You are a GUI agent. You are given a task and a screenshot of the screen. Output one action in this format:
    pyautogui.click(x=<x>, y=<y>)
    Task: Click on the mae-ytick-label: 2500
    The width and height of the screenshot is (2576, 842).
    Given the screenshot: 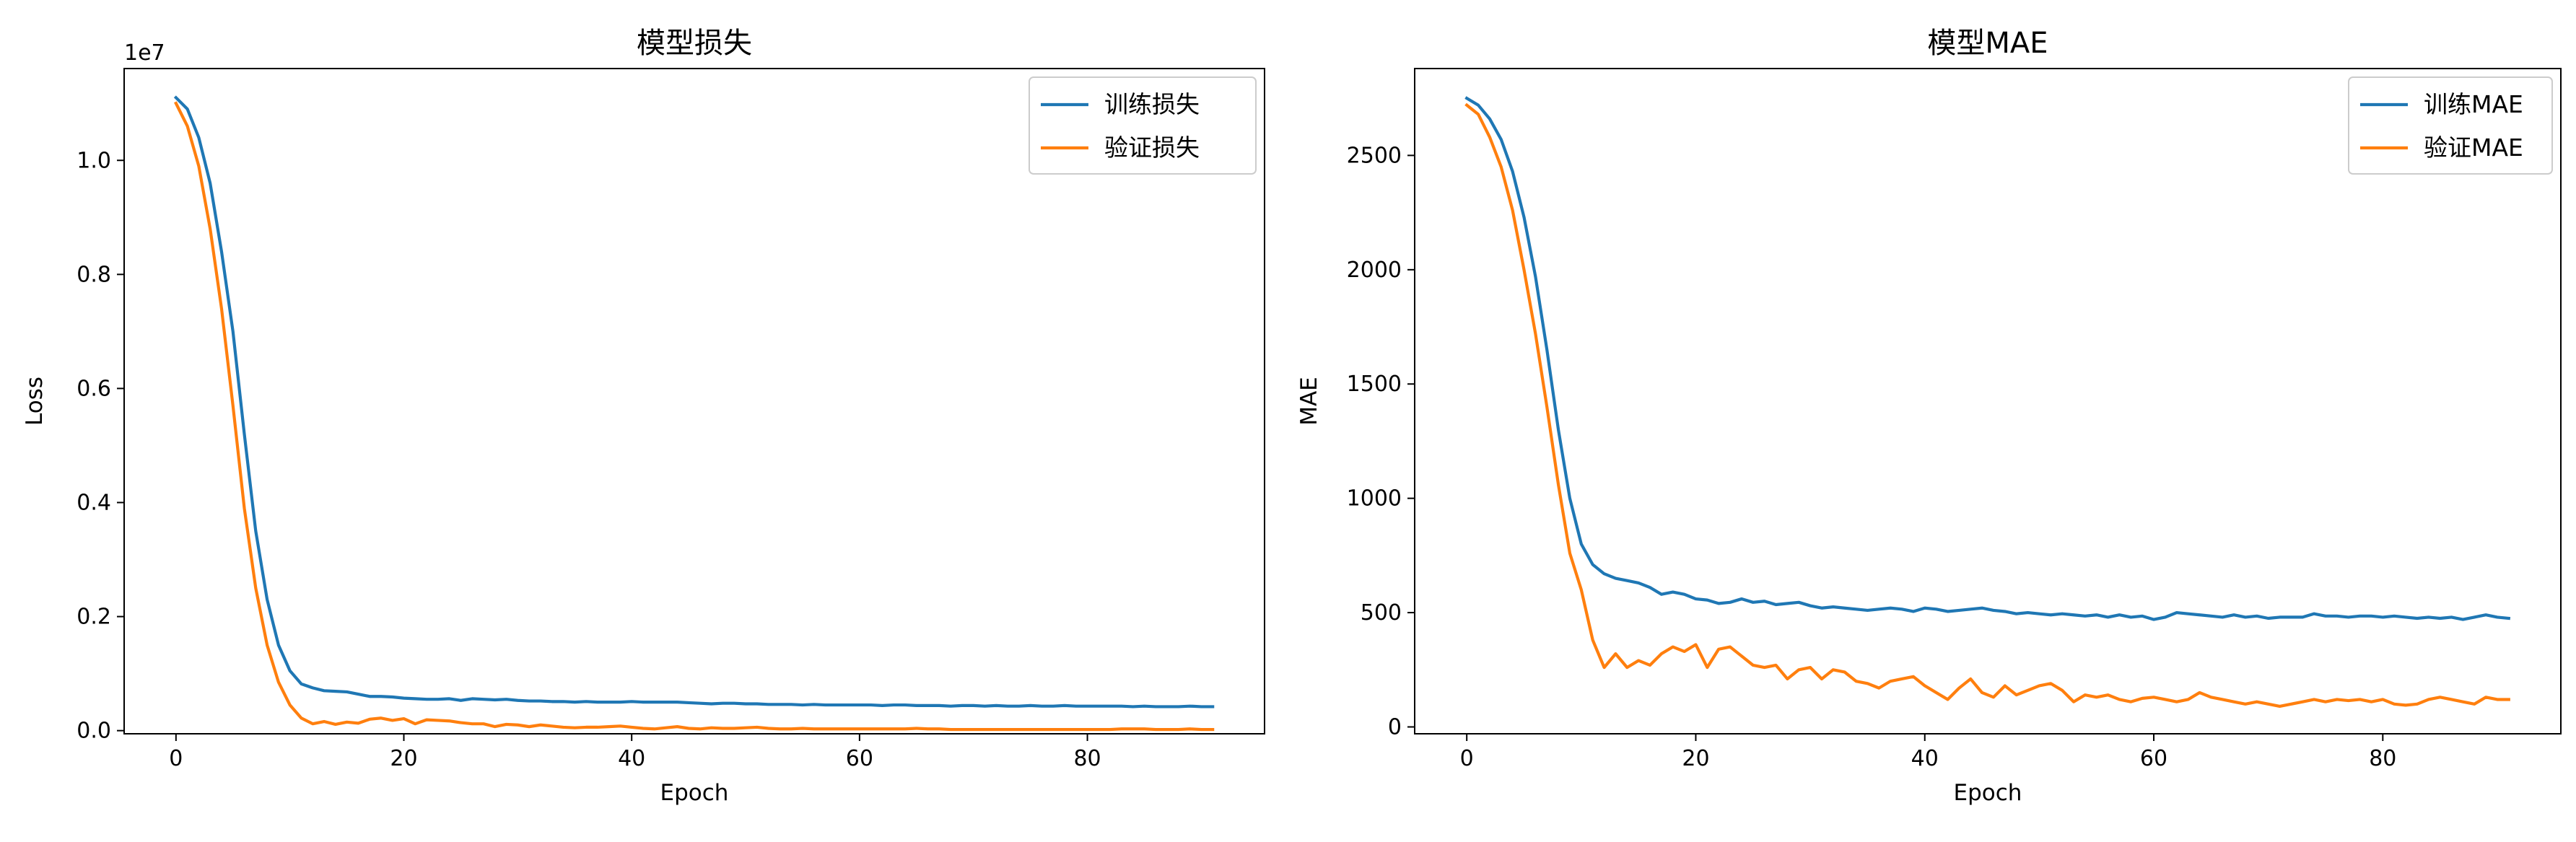 What is the action you would take?
    pyautogui.click(x=1374, y=155)
    